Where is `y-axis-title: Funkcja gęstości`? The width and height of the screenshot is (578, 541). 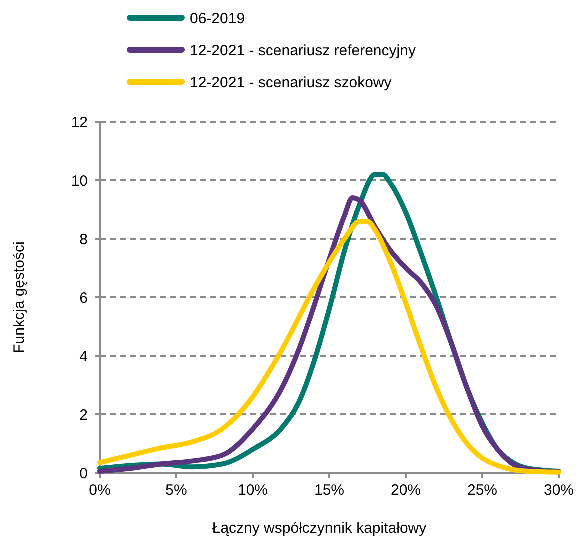 y-axis-title: Funkcja gęstości is located at coordinates (19, 298).